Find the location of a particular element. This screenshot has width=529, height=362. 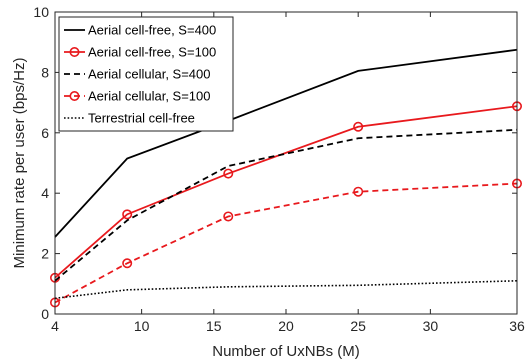

legend-label: Aerial cellular, S=400 is located at coordinates (149, 74).